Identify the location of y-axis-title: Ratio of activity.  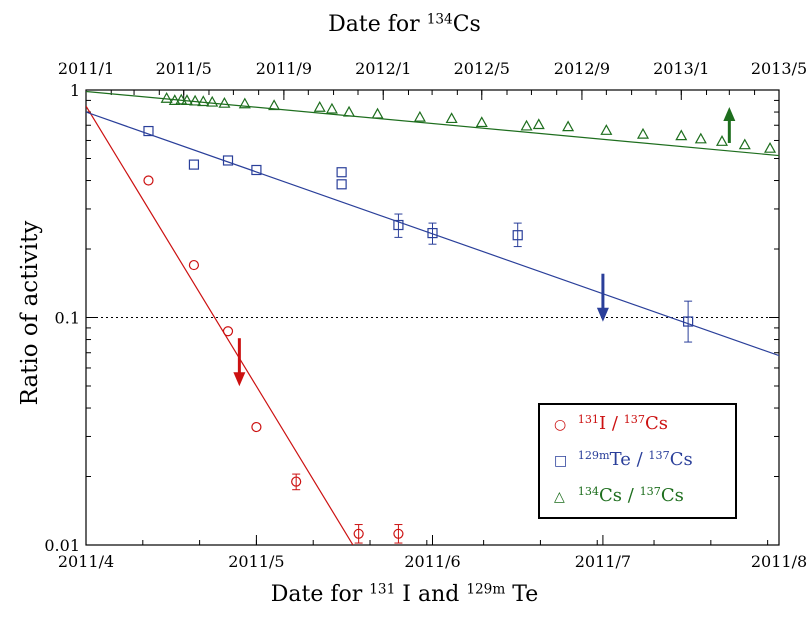
(30, 313).